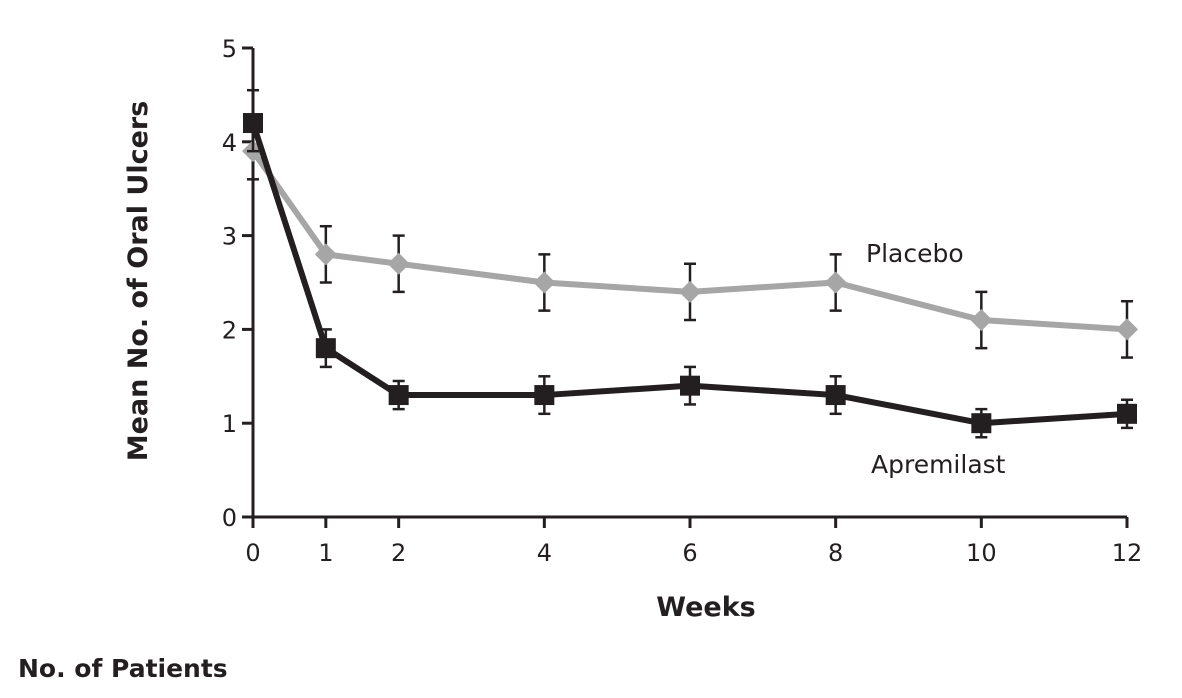 This screenshot has height=698, width=1182. Describe the element at coordinates (1127, 553) in the screenshot. I see `x-tick-label: 12` at that location.